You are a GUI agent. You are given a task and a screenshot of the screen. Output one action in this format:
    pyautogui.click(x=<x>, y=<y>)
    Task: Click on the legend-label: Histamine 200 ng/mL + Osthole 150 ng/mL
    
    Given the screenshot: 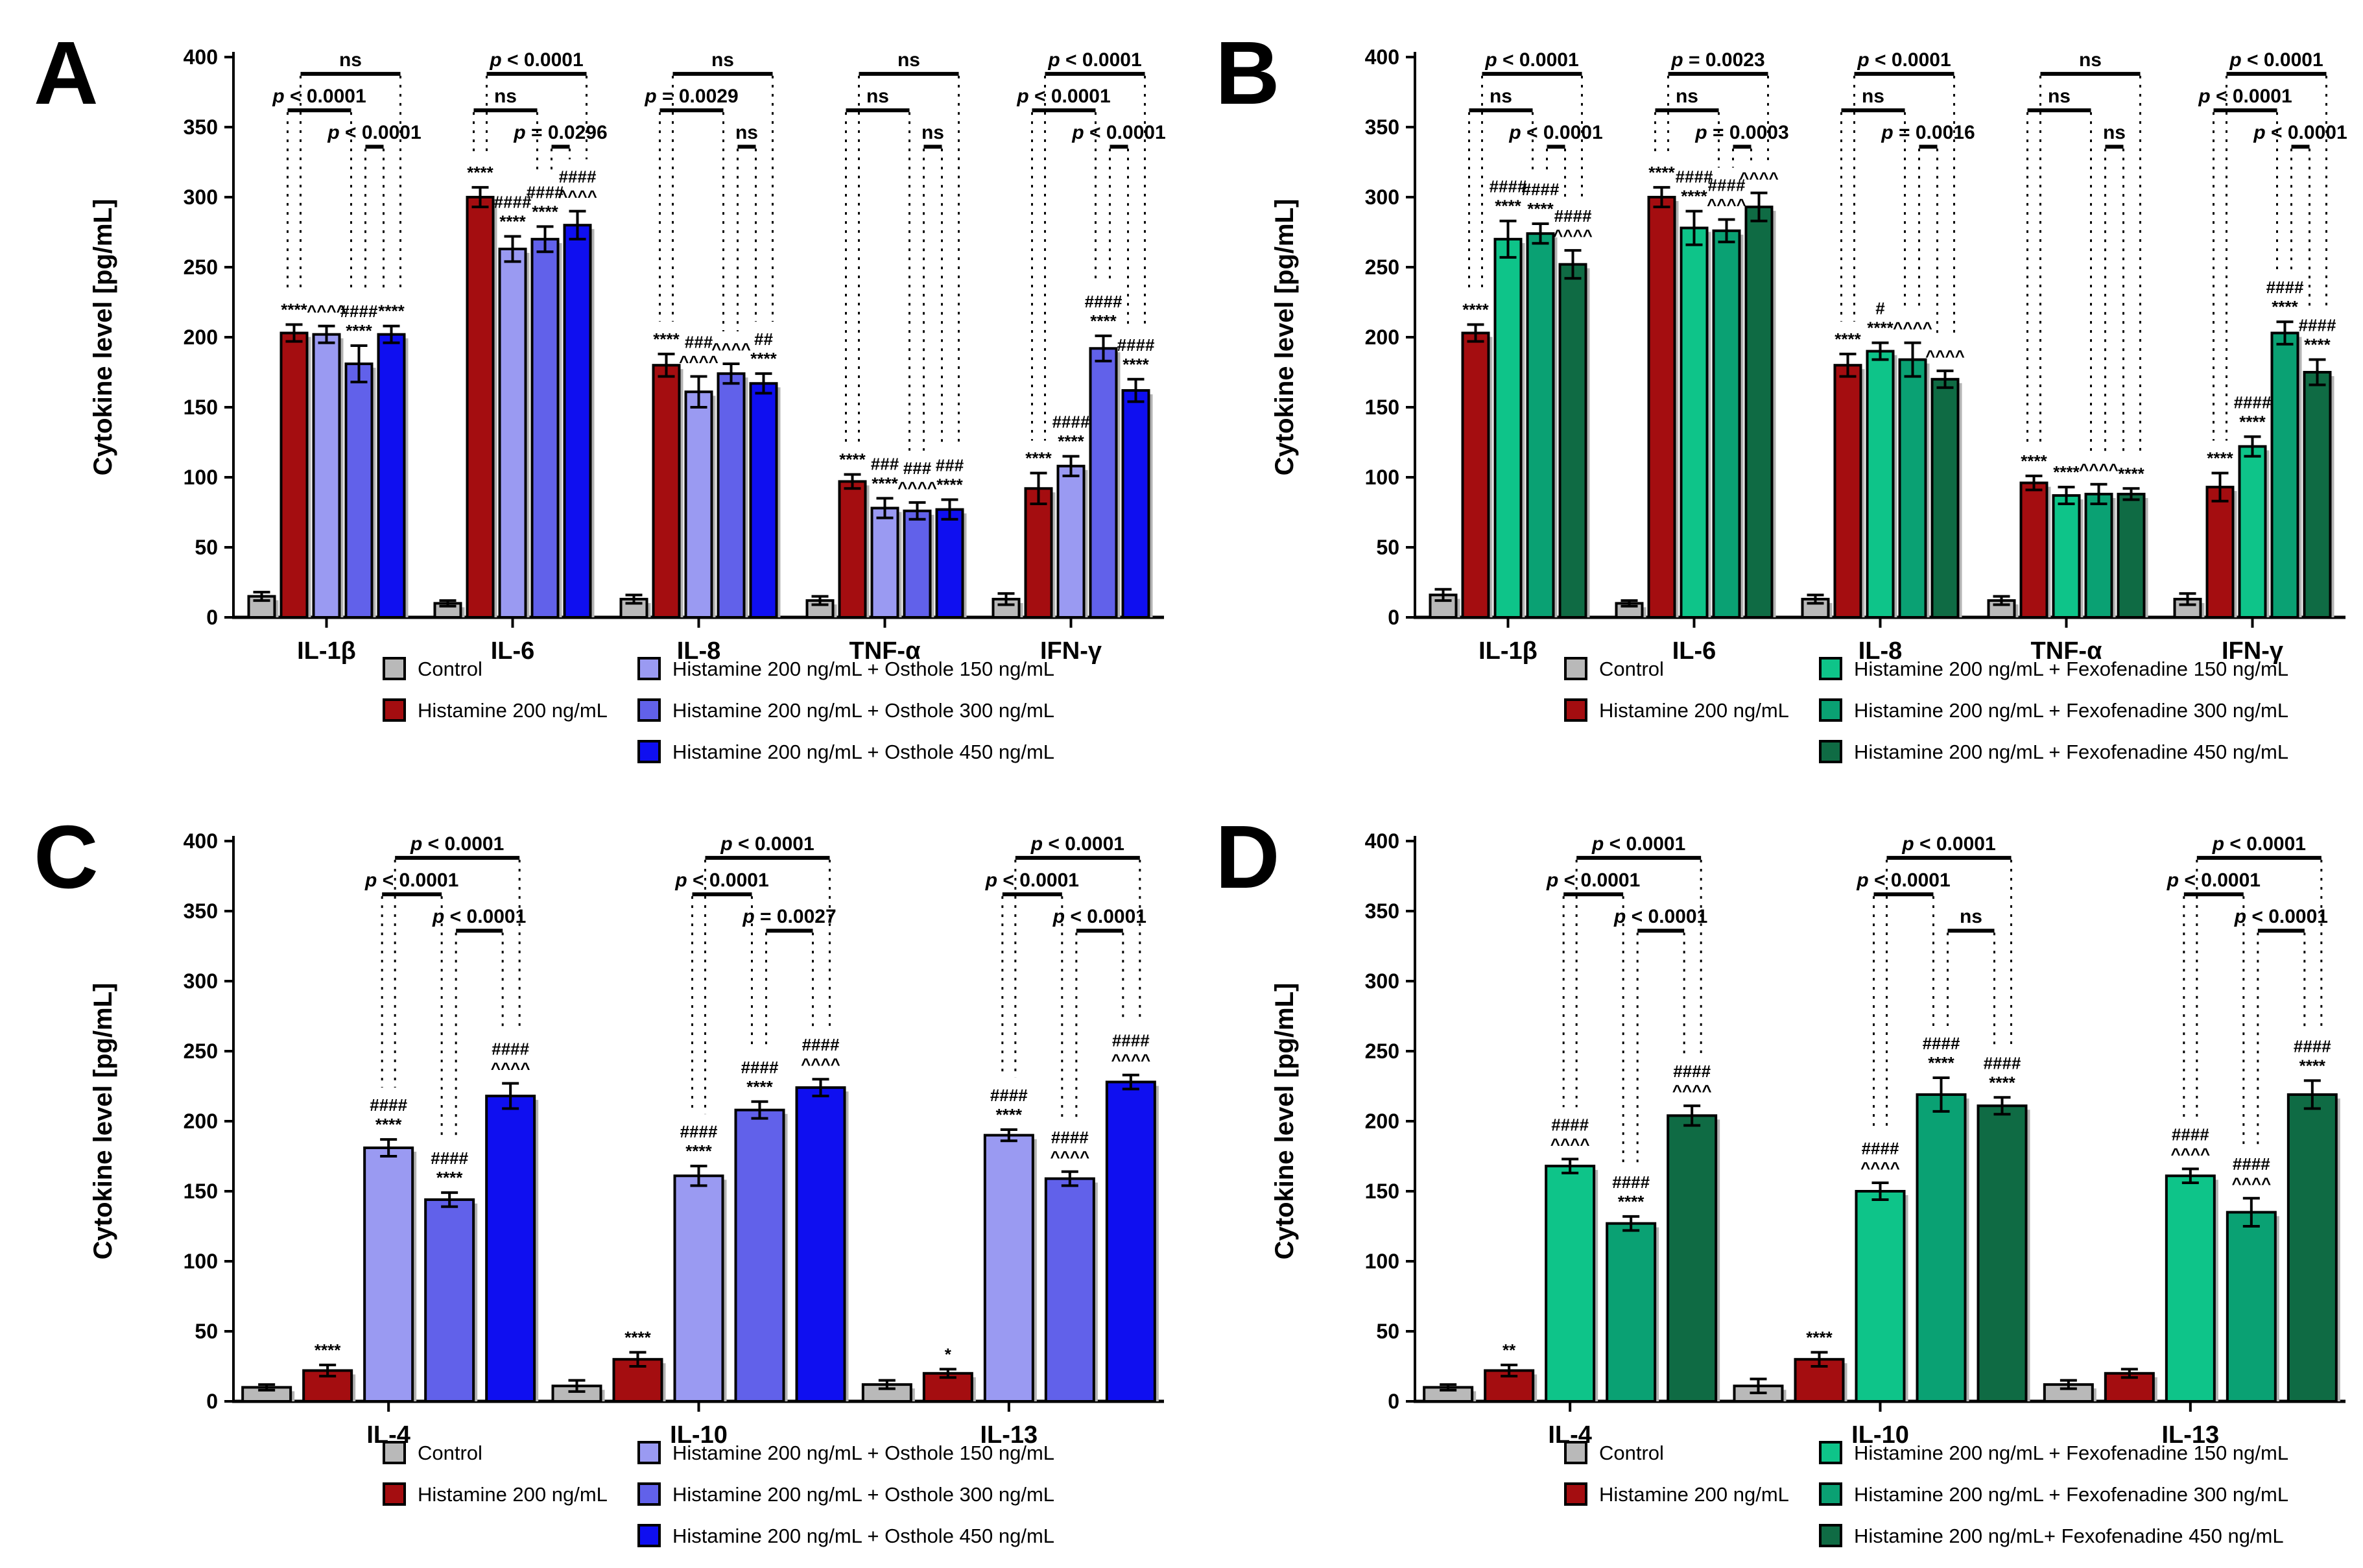 What is the action you would take?
    pyautogui.click(x=863, y=1453)
    